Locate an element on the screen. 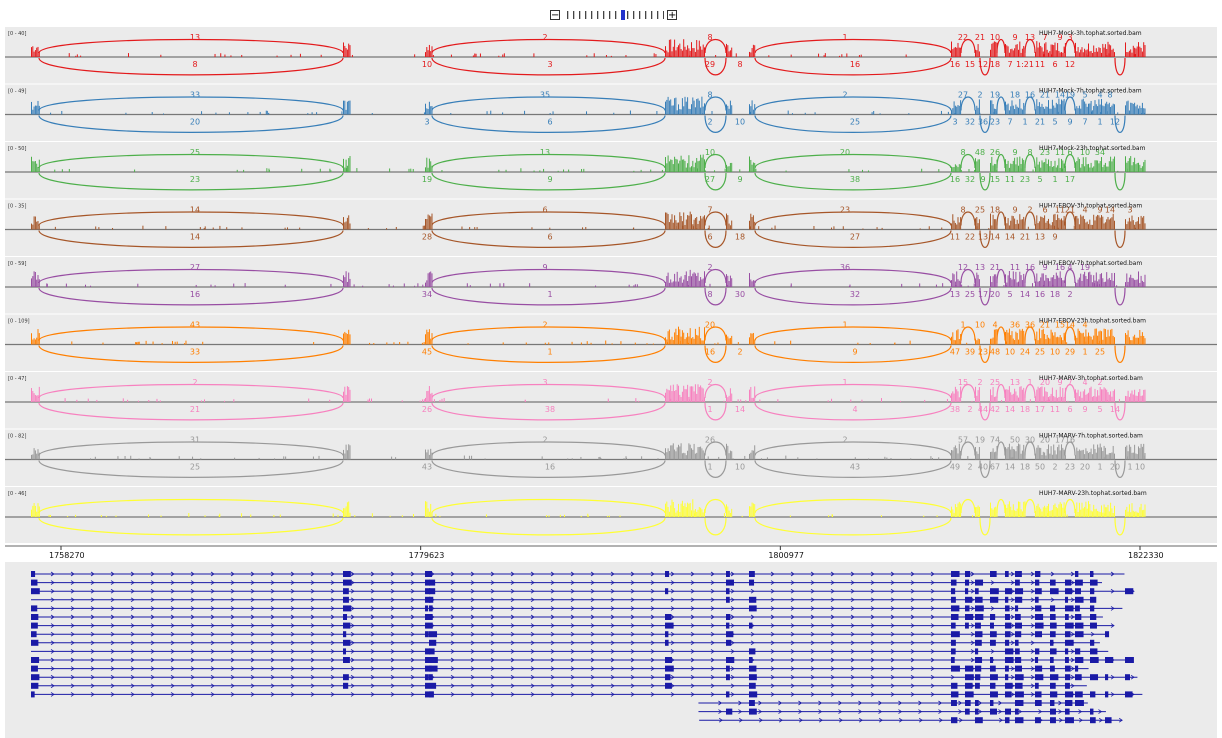 This screenshot has height=738, width=1222. zoom-out-button: − is located at coordinates (555, 15).